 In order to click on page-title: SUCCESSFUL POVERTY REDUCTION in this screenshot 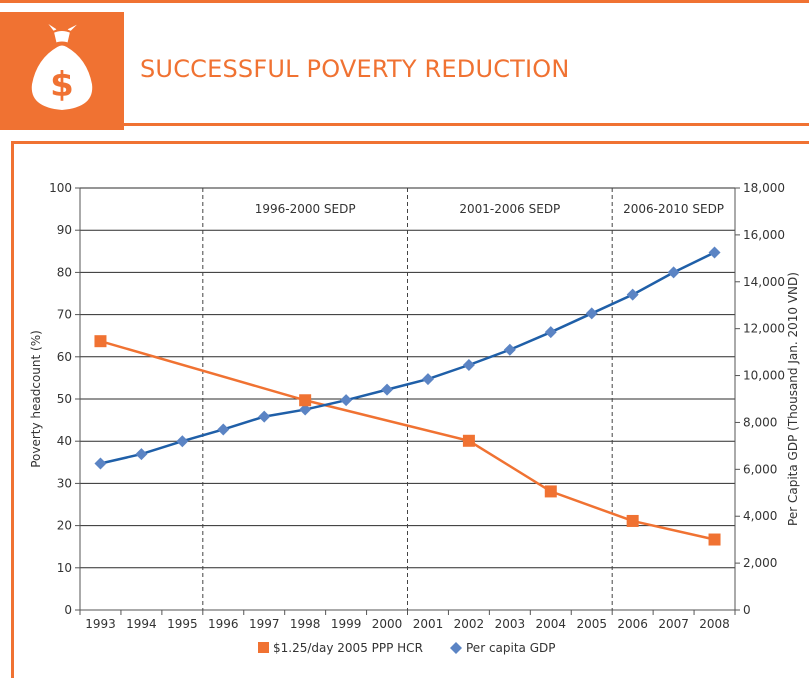, I will do `click(355, 69)`.